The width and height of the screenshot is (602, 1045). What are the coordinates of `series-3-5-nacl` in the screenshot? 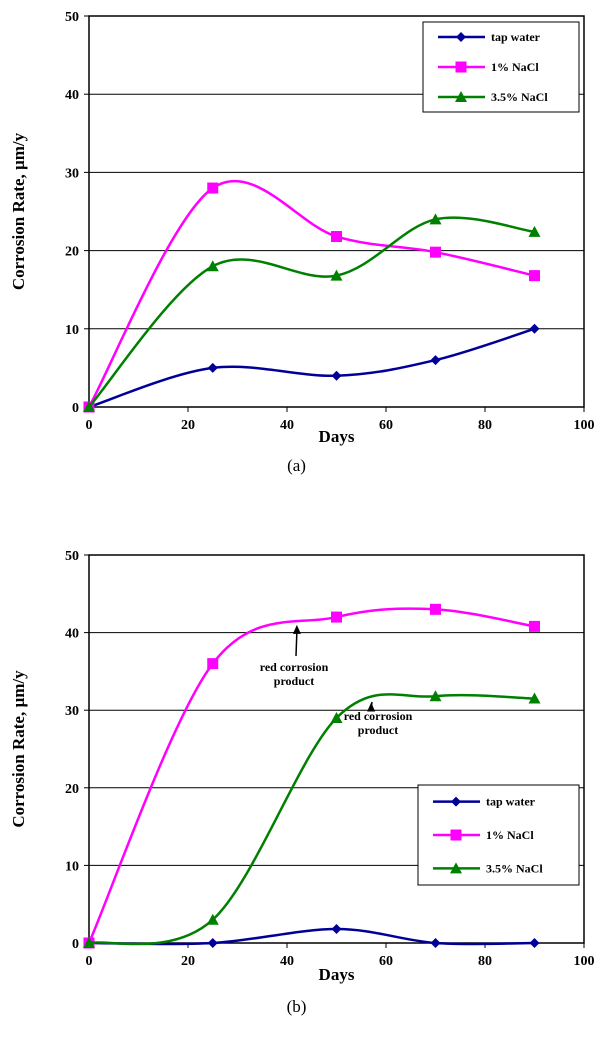 It's located at (312, 312).